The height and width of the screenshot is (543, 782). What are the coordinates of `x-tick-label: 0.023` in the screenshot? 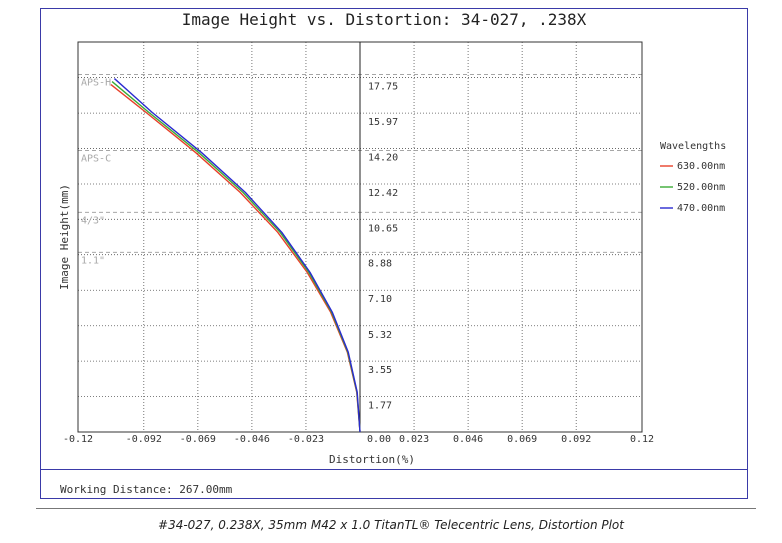 It's located at (414, 439).